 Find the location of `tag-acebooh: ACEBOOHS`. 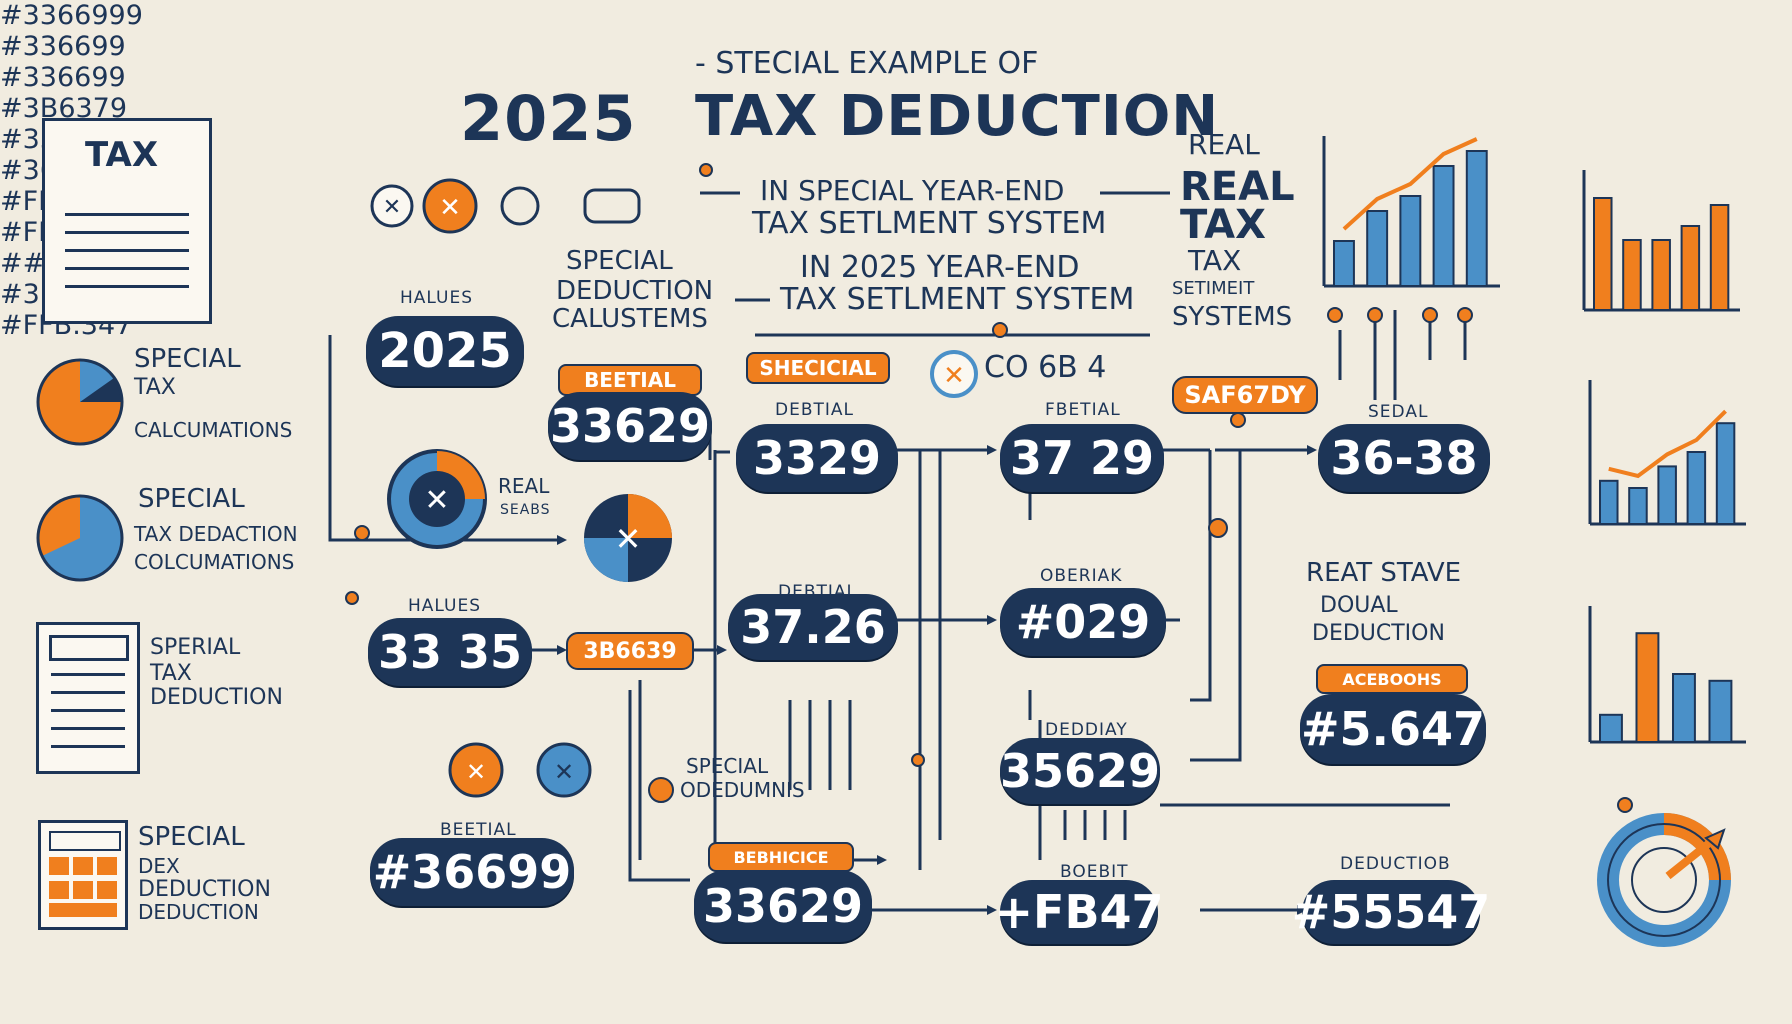

tag-acebooh: ACEBOOHS is located at coordinates (1392, 679).